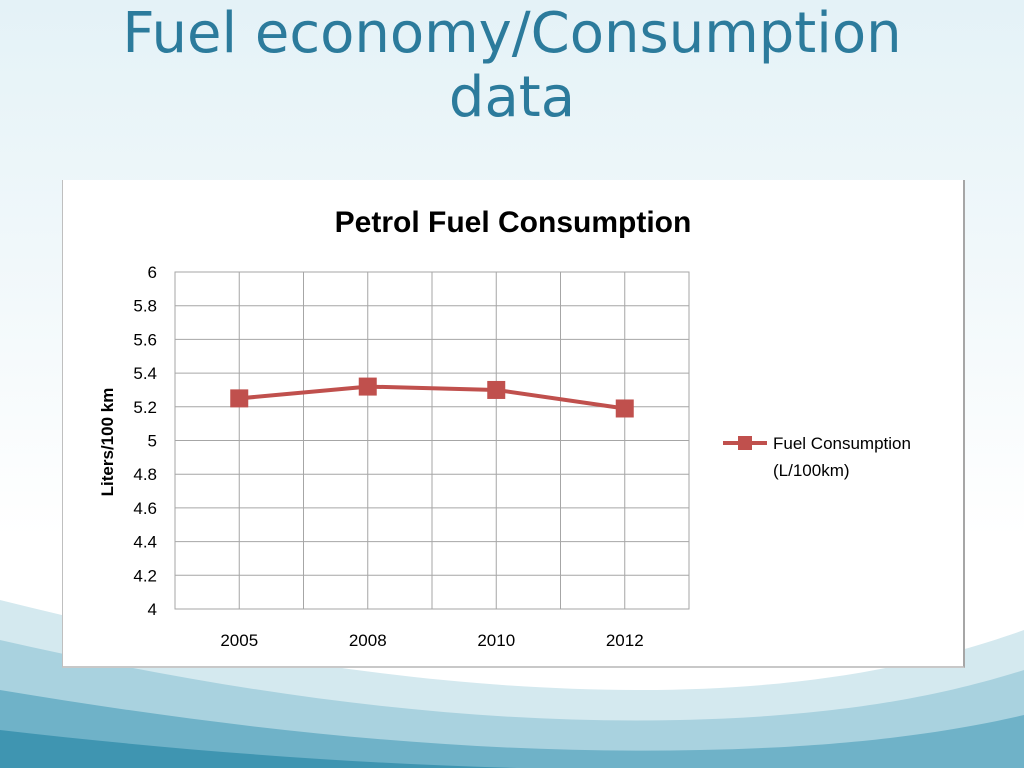  Describe the element at coordinates (152, 441) in the screenshot. I see `y-tick-label: 5` at that location.